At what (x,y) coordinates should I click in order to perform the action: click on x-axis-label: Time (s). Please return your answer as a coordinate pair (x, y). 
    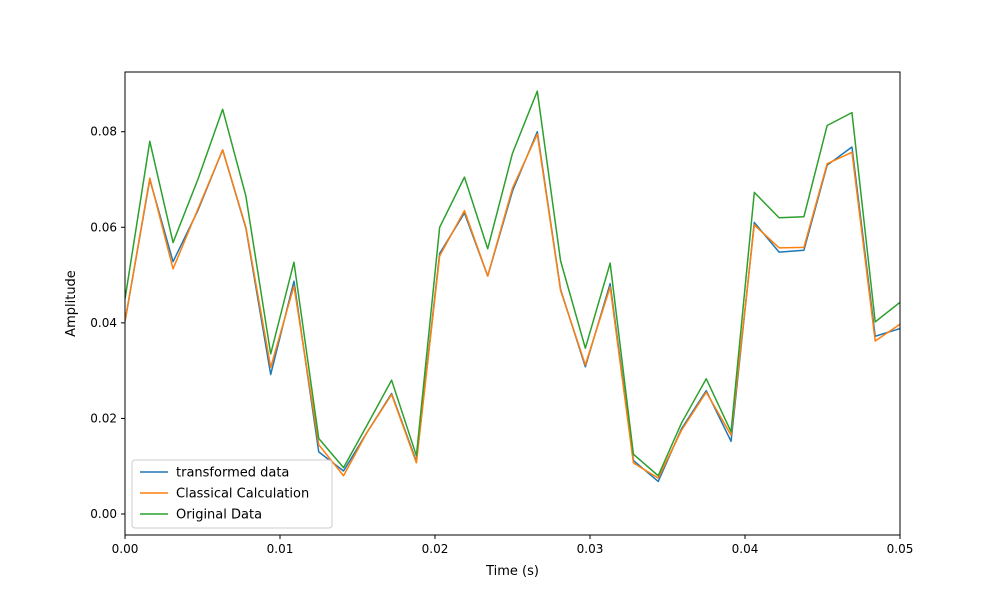
    Looking at the image, I should click on (512, 571).